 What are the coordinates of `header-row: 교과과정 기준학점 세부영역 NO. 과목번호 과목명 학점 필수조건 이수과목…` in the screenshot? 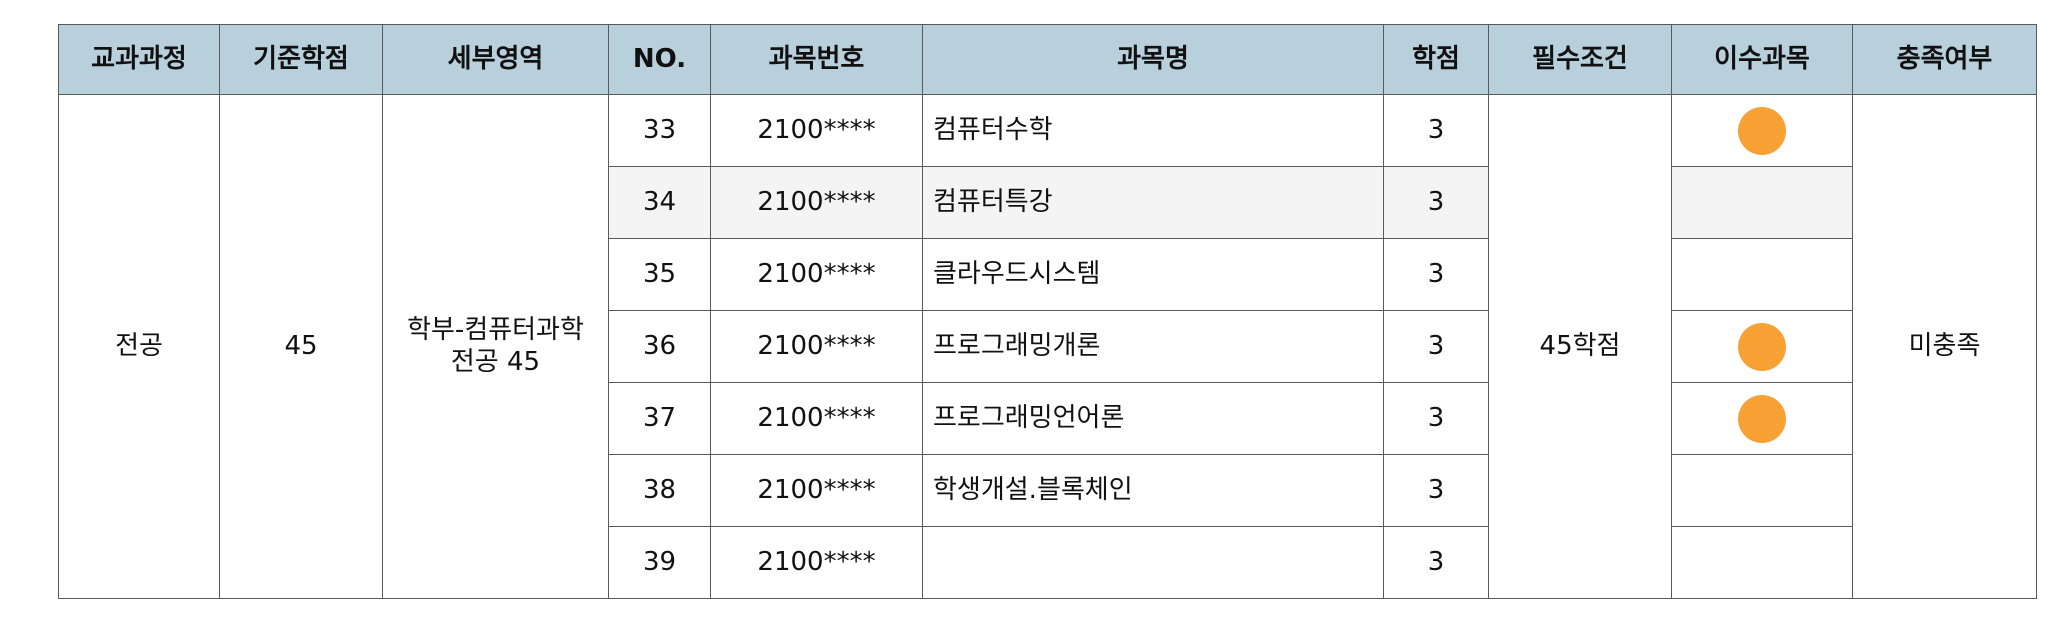 It's located at (1047, 59).